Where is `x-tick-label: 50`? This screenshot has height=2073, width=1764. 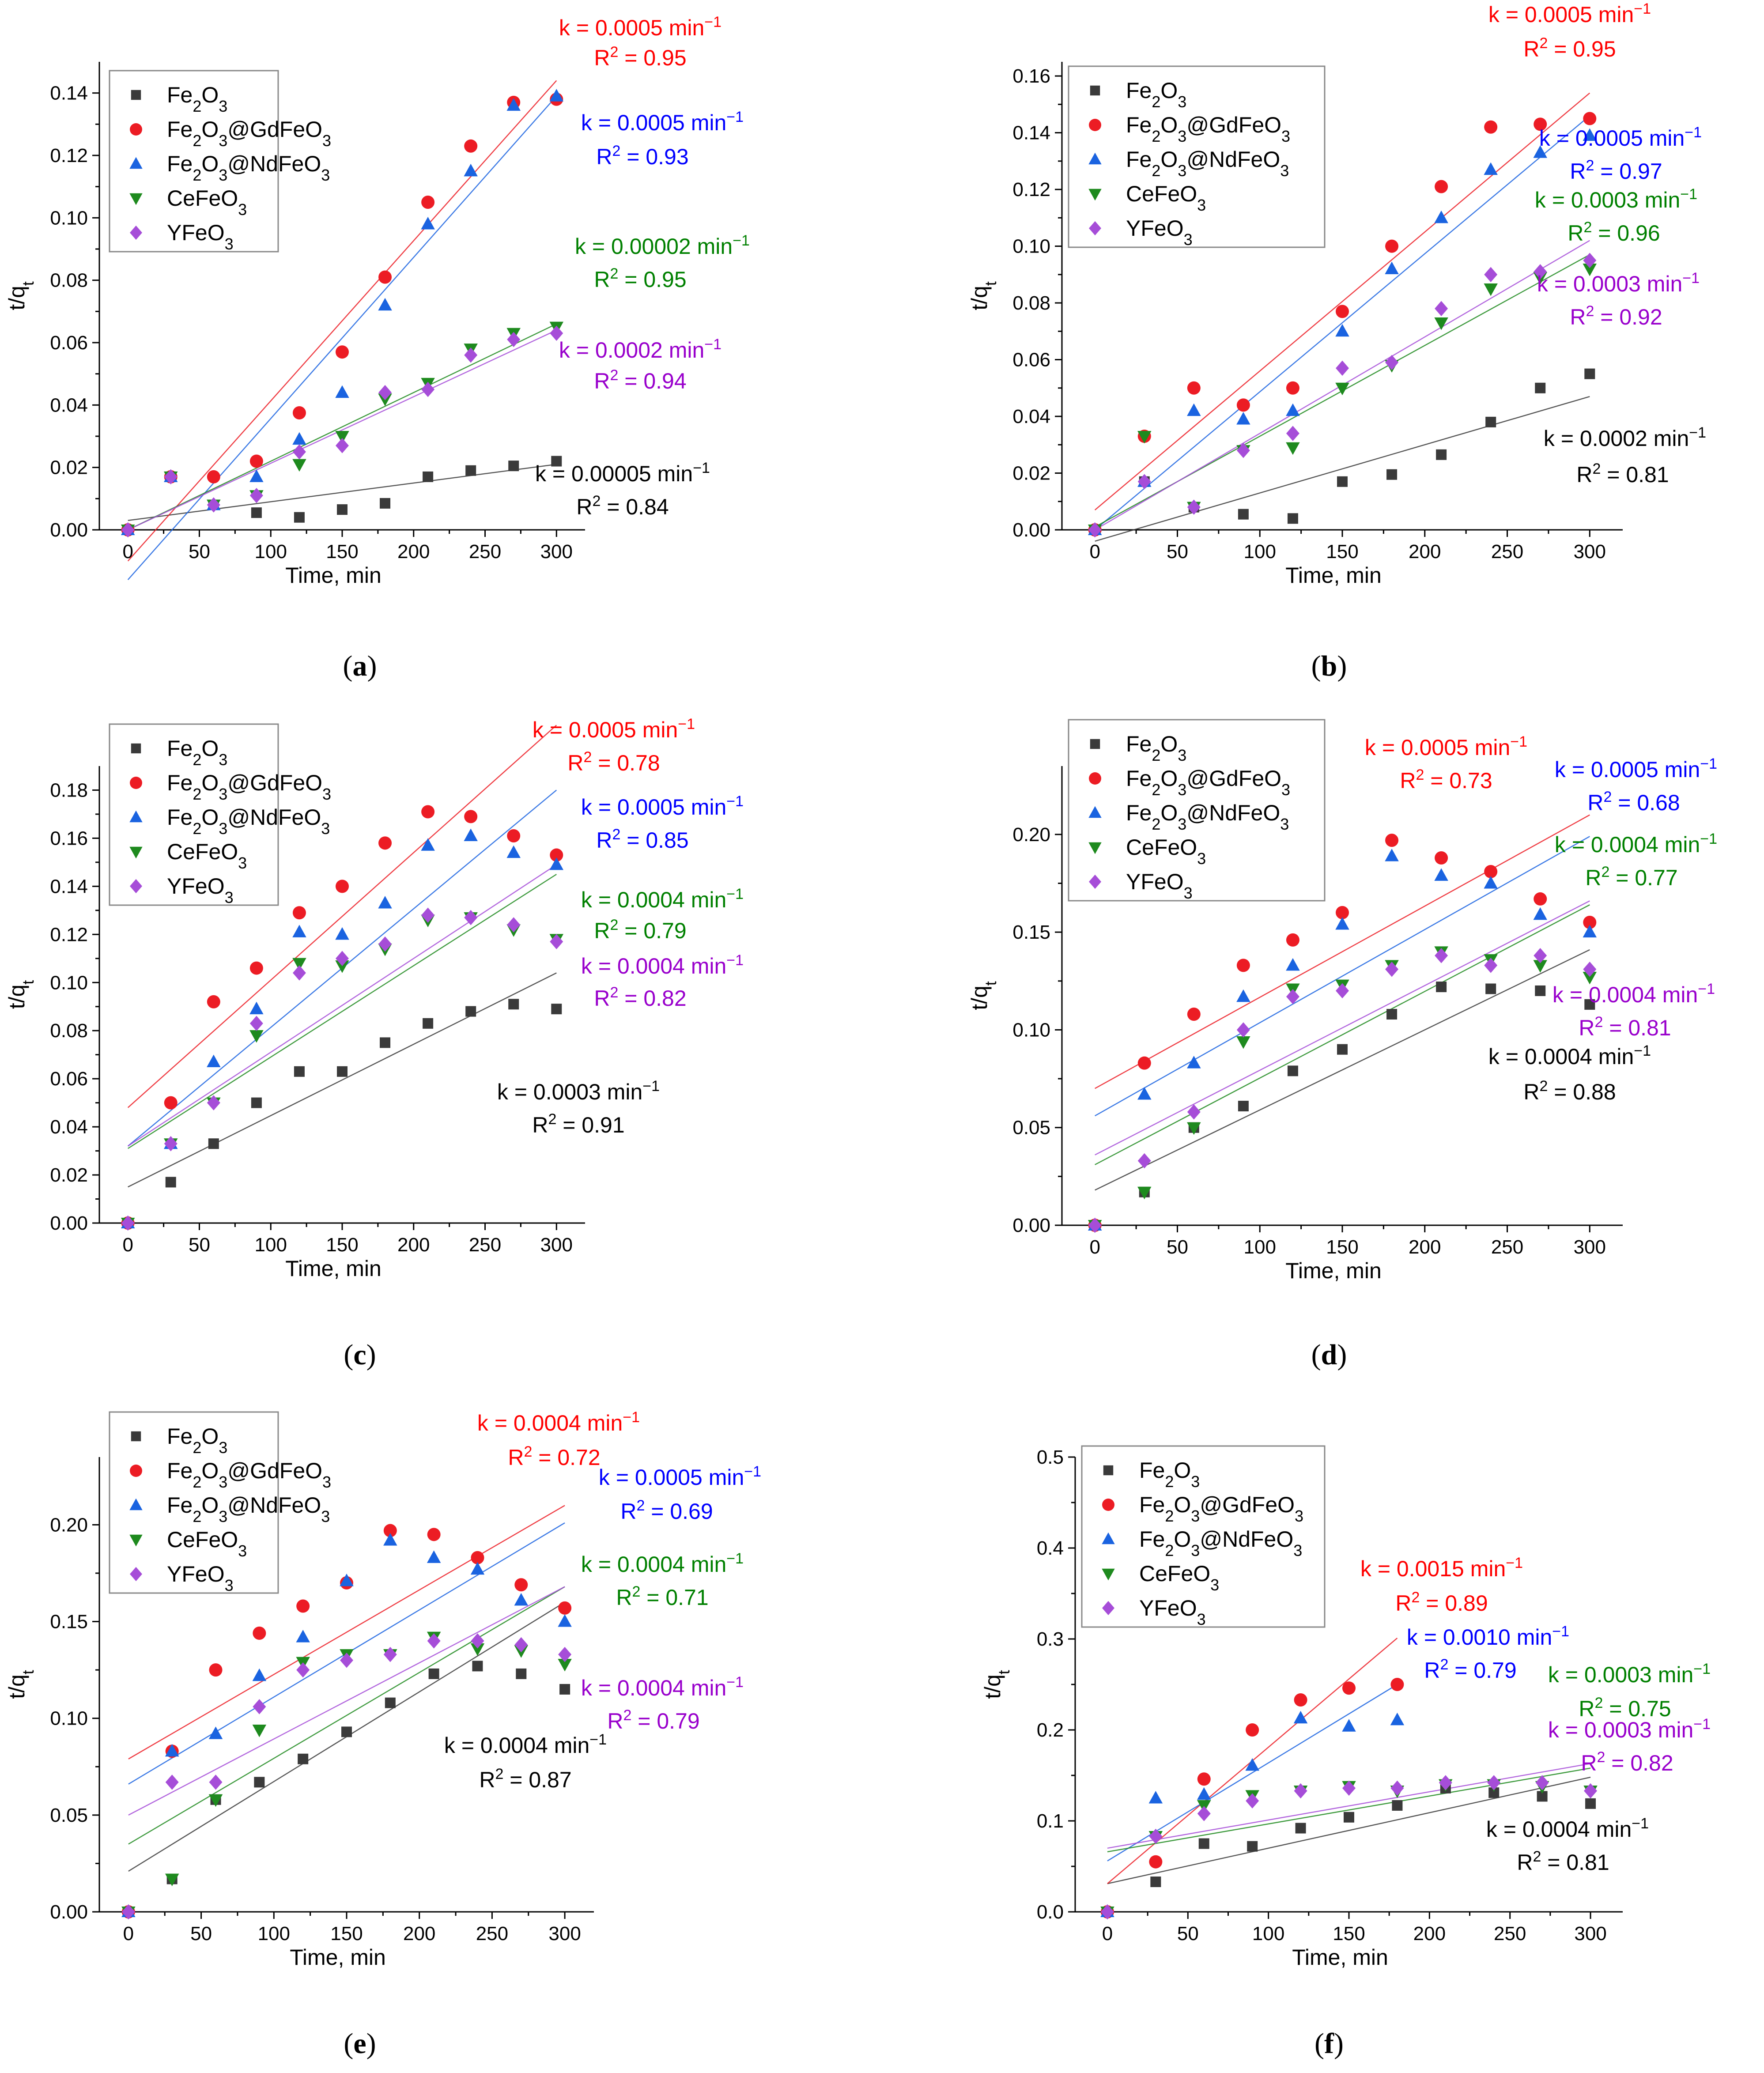
x-tick-label: 50 is located at coordinates (200, 552).